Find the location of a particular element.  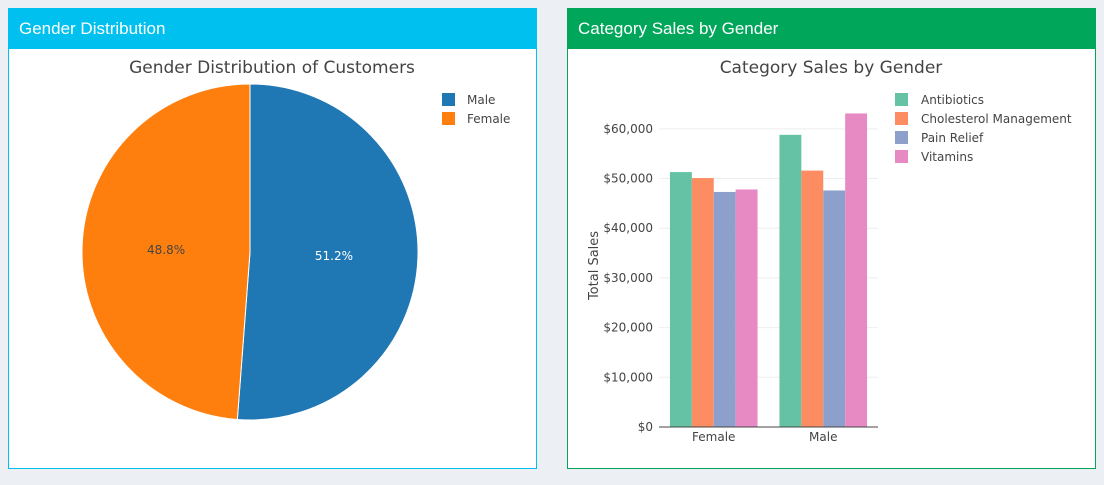

legend-item-cholesterol-management: Cholesterol Management is located at coordinates (996, 119).